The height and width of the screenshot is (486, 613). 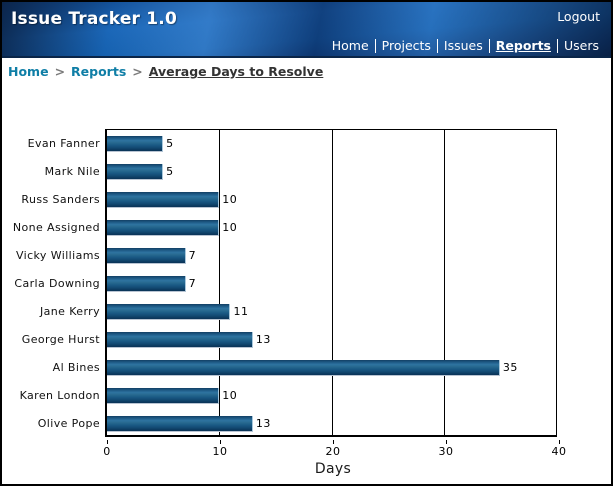 What do you see at coordinates (59, 395) in the screenshot?
I see `category-label: Karen London` at bounding box center [59, 395].